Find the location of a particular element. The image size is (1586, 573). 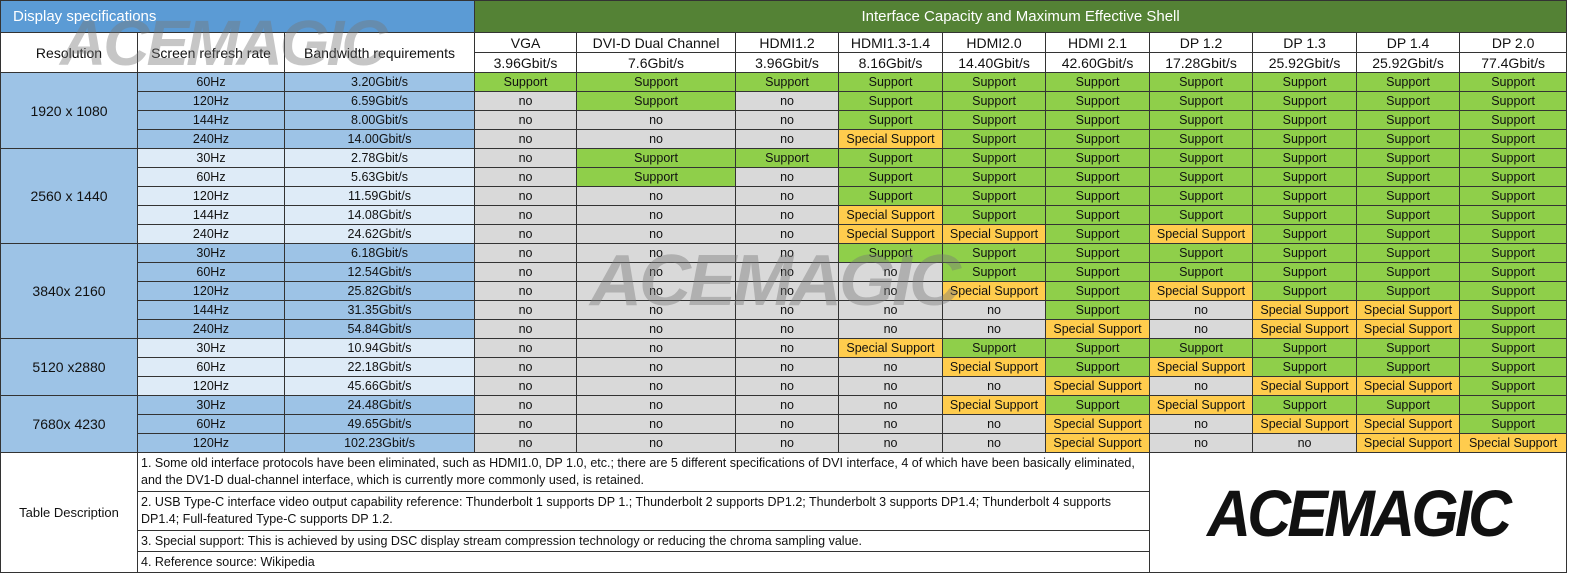

interface-name-header: HDMI2.0 is located at coordinates (994, 42).